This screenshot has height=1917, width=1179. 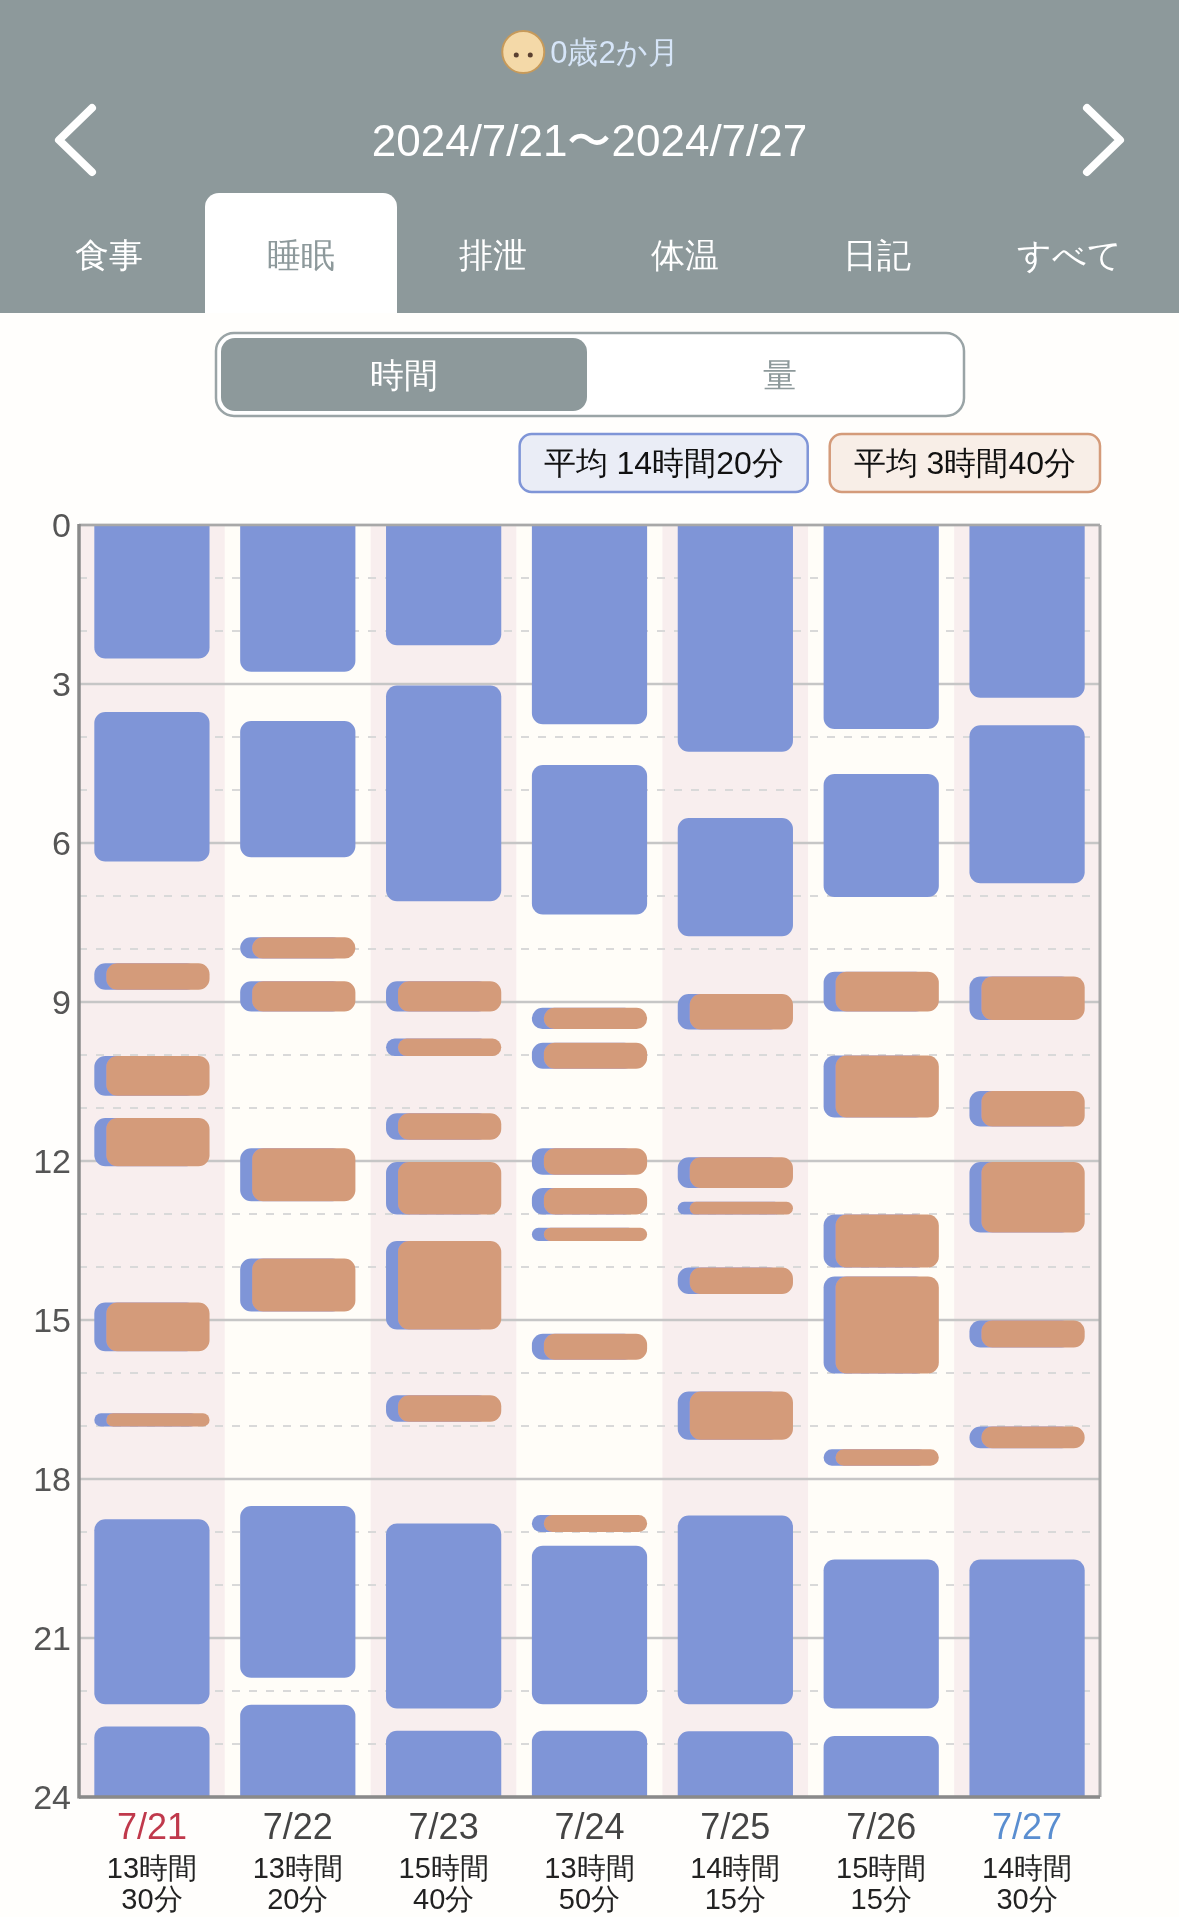 I want to click on x-tick-label: 7/22, so click(x=297, y=1826).